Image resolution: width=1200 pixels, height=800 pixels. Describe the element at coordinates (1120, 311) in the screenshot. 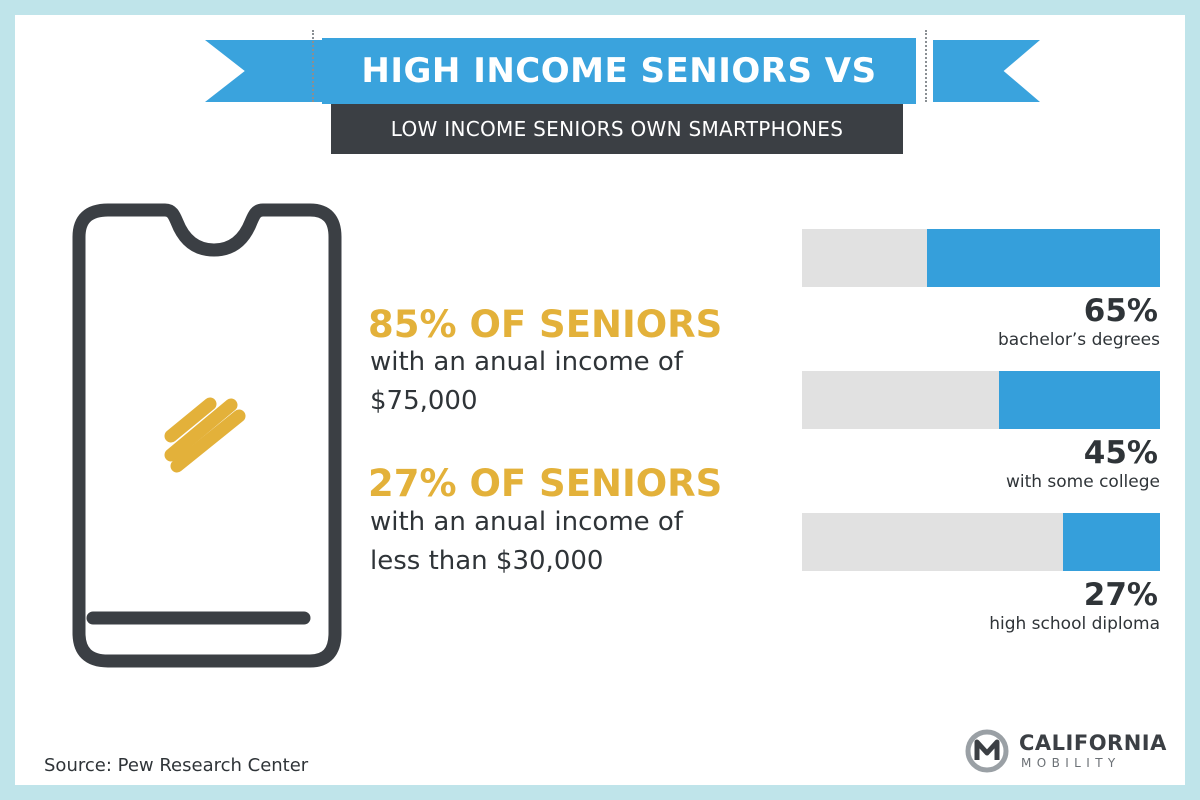

I see `bar-value-label: 65%` at that location.